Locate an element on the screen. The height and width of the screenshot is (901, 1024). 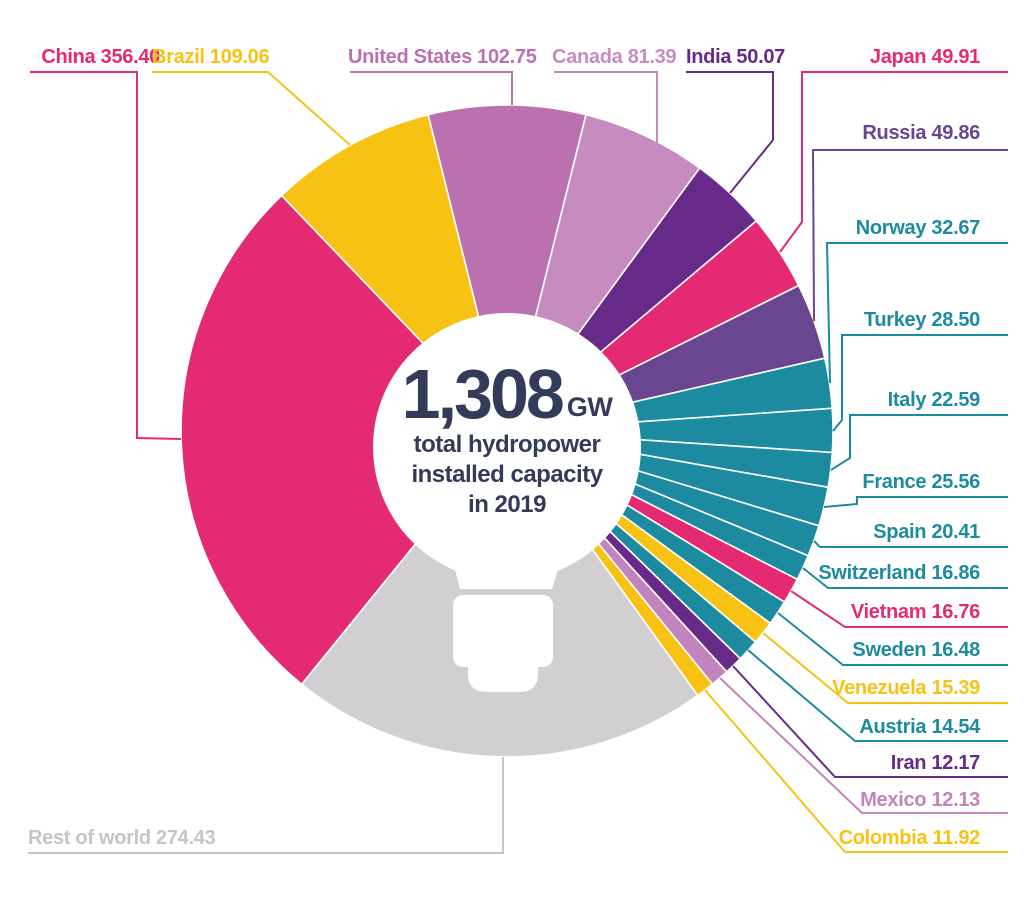
leader-mexico is located at coordinates (863, 745).